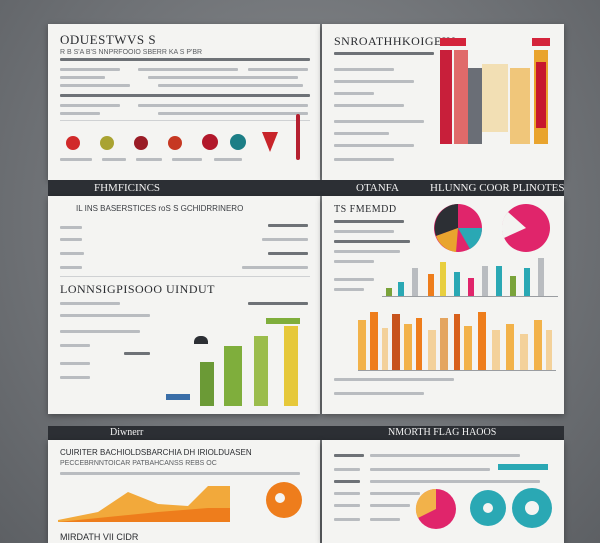 This screenshot has width=600, height=543. I want to click on panel-title: CUIRITER BACHIOLDSBARCHIA DH IRIOLDUASEN, so click(156, 452).